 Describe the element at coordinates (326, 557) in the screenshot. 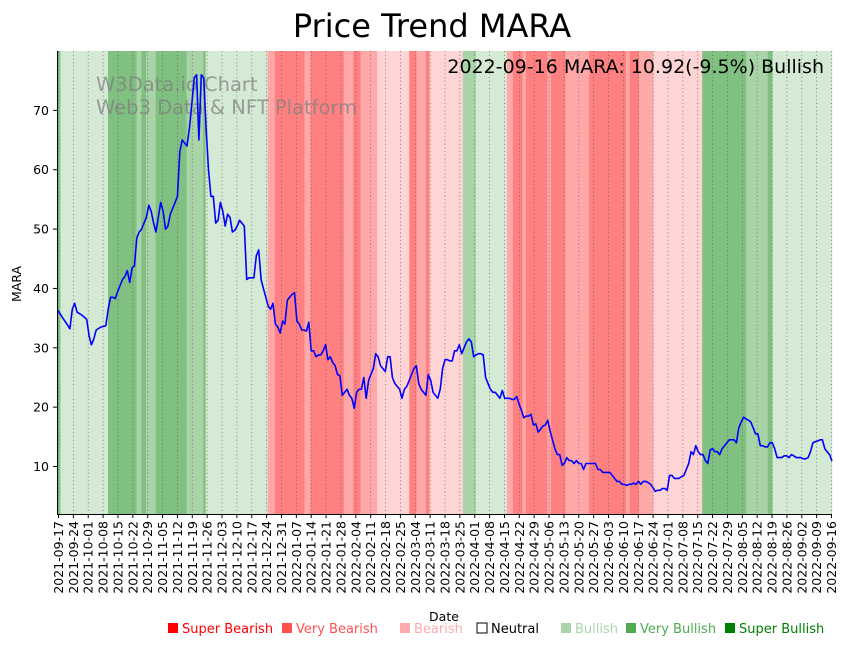

I see `x-tick-label: 2022-01-21` at that location.